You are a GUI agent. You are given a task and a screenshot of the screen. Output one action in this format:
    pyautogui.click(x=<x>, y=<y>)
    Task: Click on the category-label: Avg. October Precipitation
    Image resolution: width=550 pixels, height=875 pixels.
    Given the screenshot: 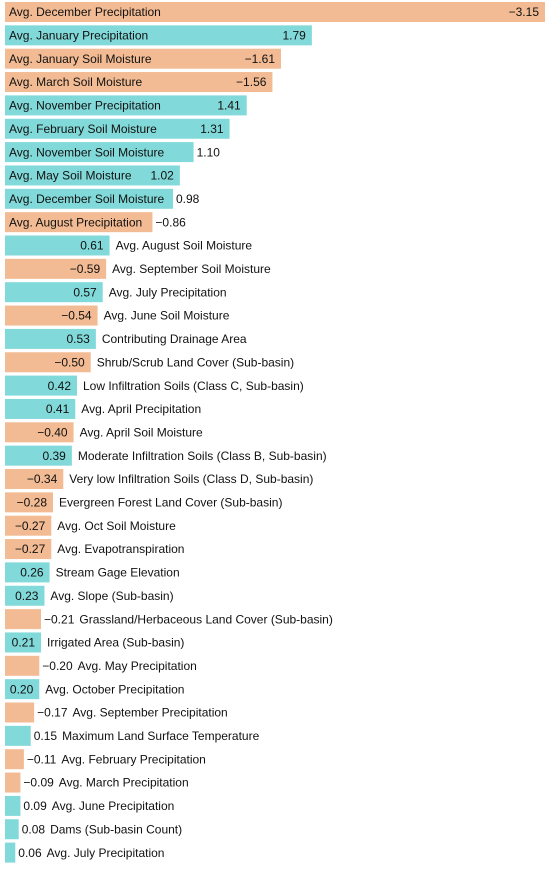 What is the action you would take?
    pyautogui.click(x=114, y=689)
    